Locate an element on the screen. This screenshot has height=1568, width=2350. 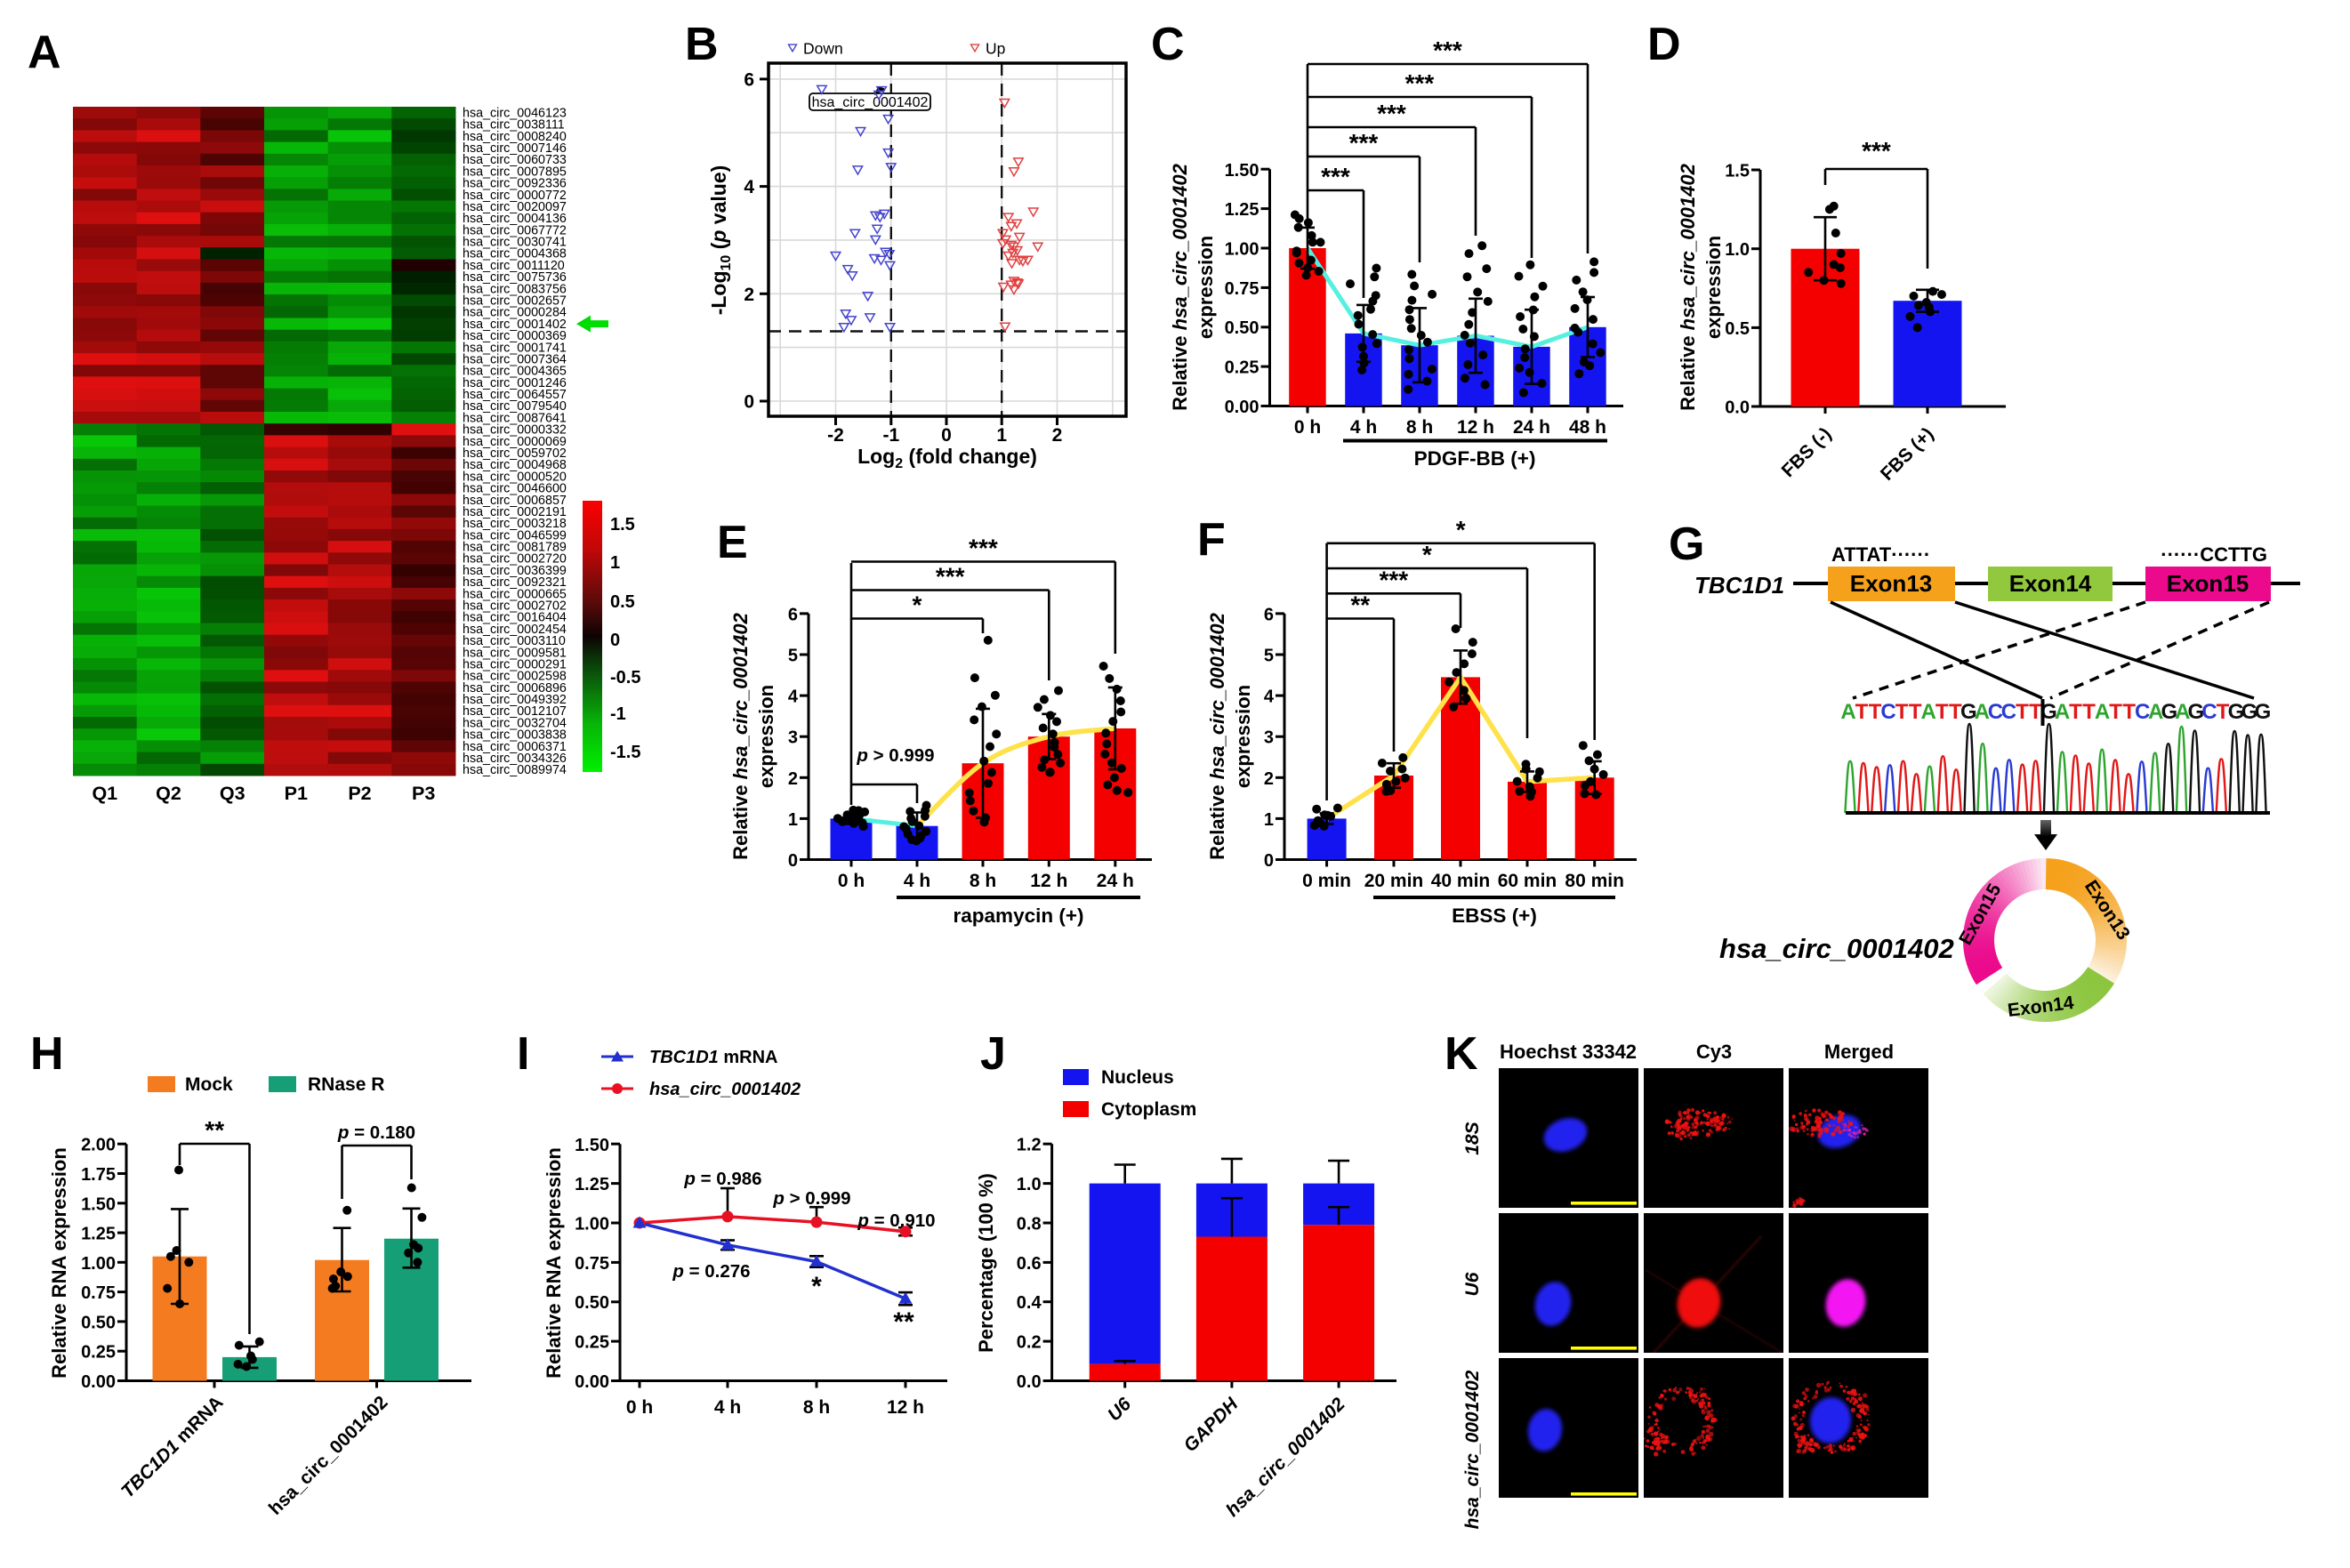
svg-text: 3 is located at coordinates (793, 738).